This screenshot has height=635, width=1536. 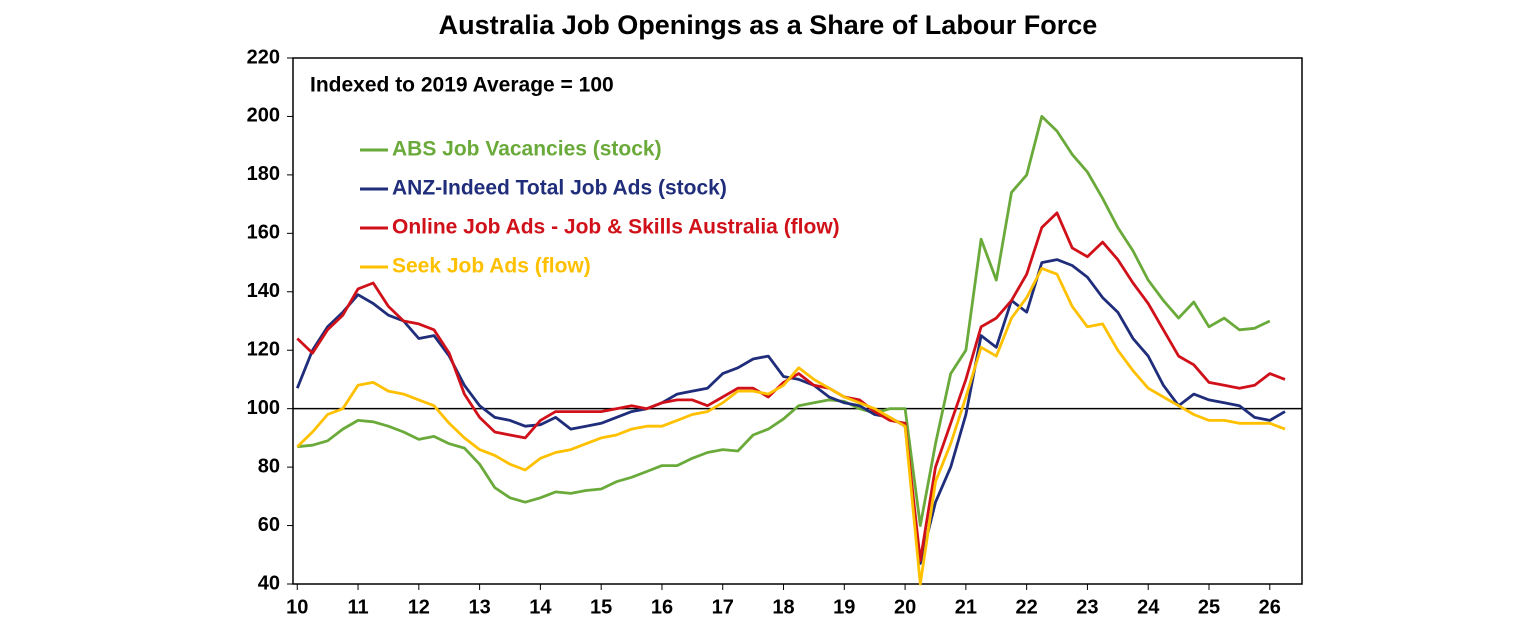 I want to click on y-tick-label: 60, so click(x=269, y=525).